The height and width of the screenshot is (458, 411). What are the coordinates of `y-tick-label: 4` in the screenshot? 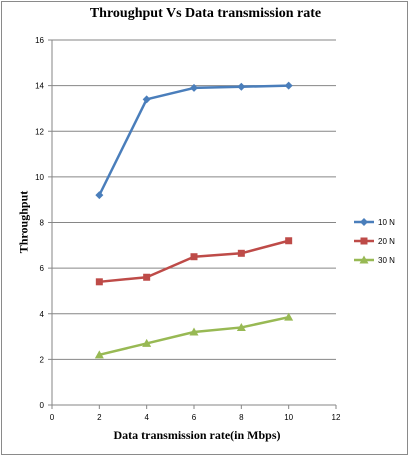 It's located at (42, 314).